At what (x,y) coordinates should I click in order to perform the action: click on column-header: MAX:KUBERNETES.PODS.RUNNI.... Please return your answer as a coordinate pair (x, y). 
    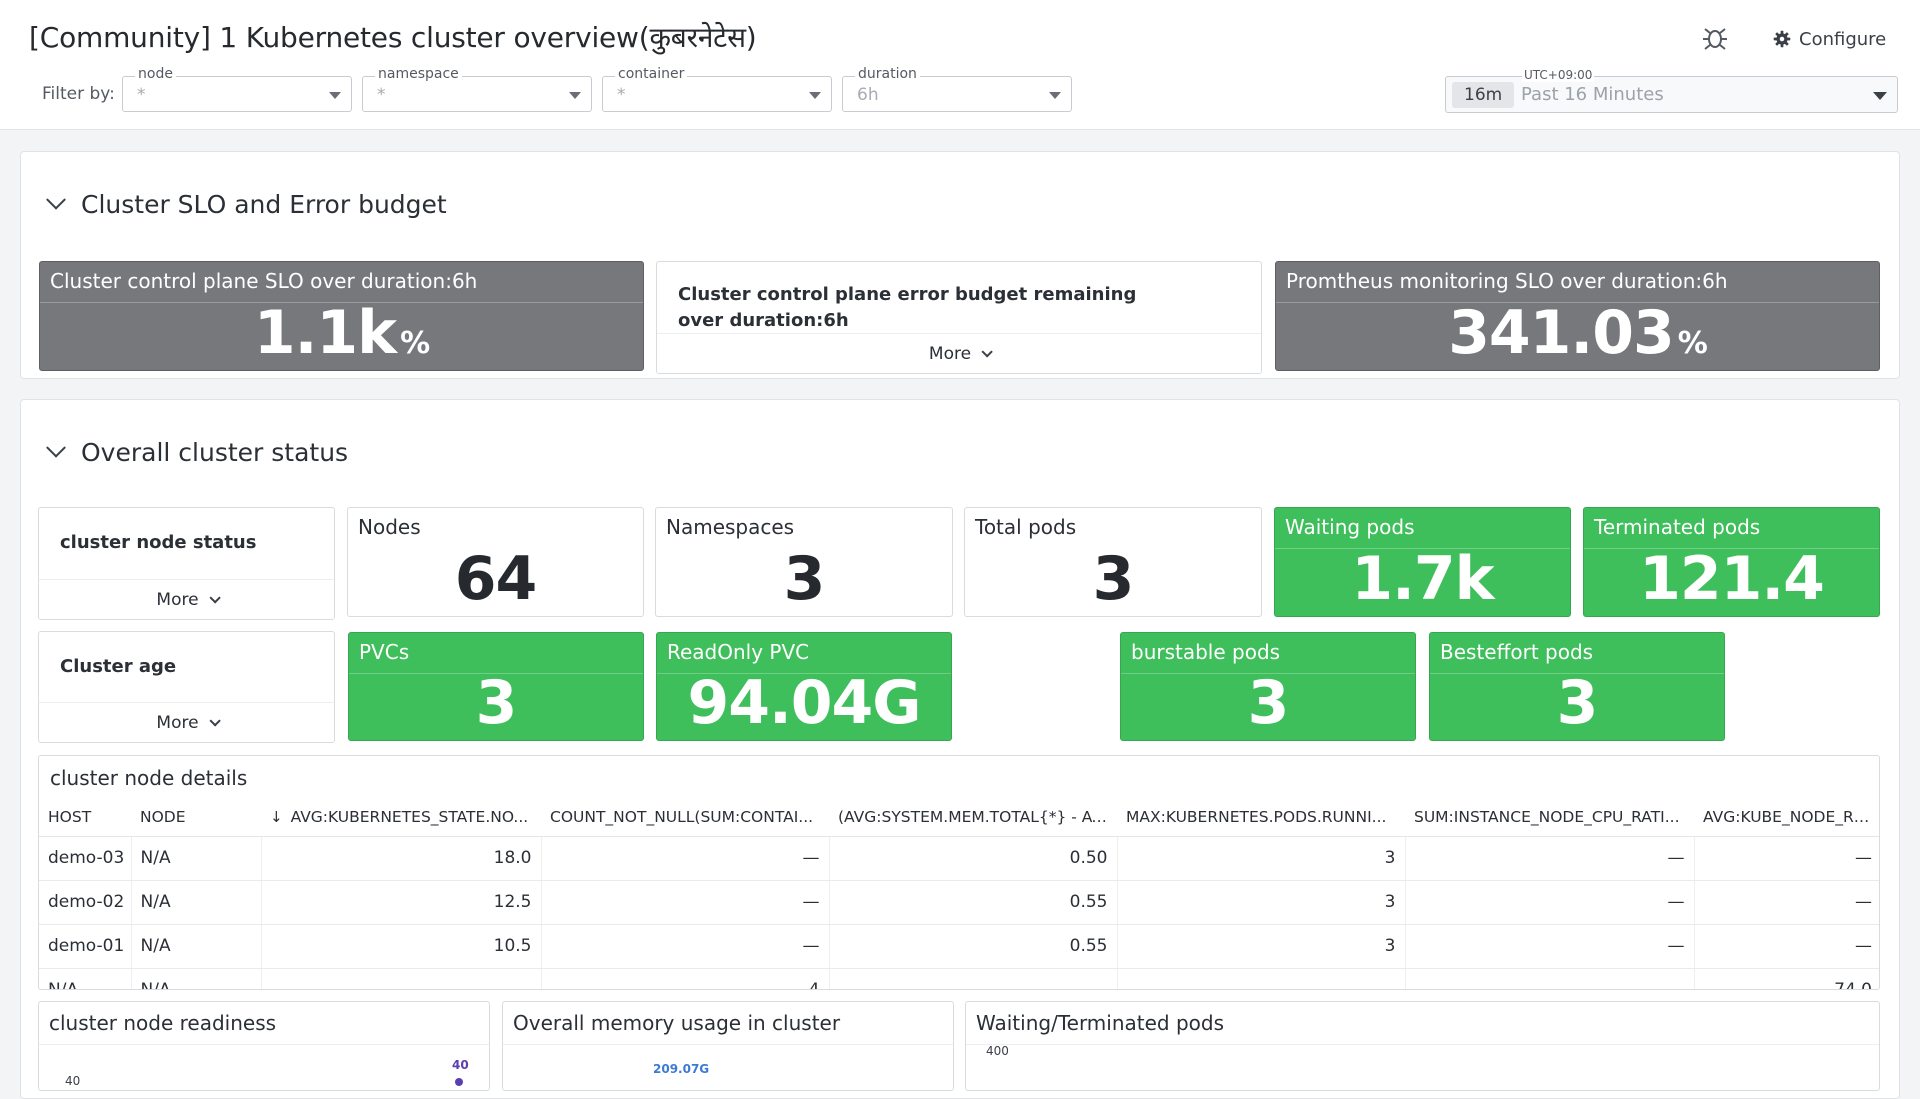
    Looking at the image, I should click on (1261, 817).